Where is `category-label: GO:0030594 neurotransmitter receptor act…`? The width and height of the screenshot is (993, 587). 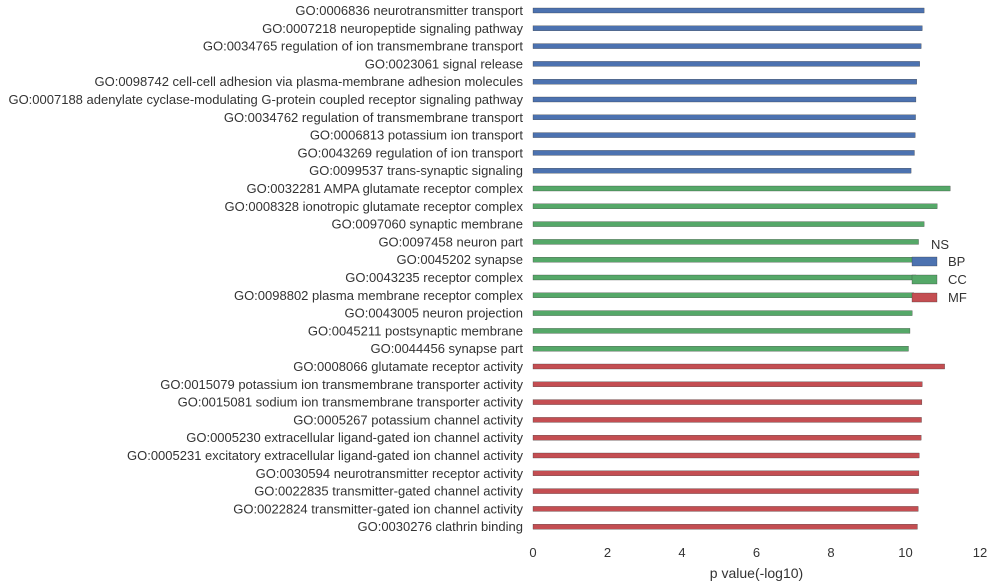
category-label: GO:0030594 neurotransmitter receptor act… is located at coordinates (390, 473).